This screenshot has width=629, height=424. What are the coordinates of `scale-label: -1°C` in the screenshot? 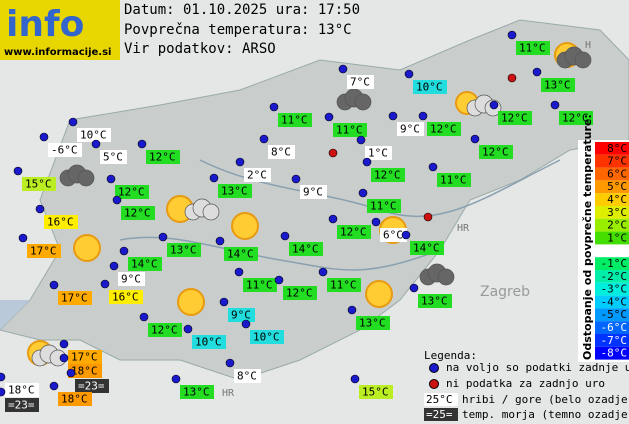 It's located at (614, 263).